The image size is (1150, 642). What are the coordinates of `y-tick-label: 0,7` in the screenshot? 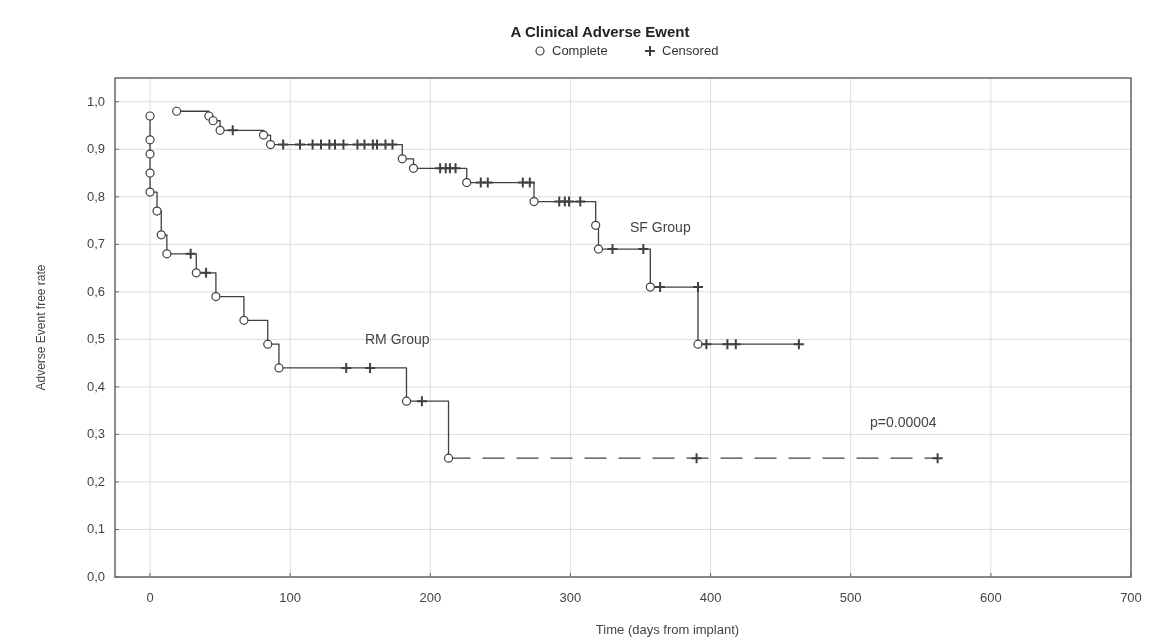 It's located at (95, 244).